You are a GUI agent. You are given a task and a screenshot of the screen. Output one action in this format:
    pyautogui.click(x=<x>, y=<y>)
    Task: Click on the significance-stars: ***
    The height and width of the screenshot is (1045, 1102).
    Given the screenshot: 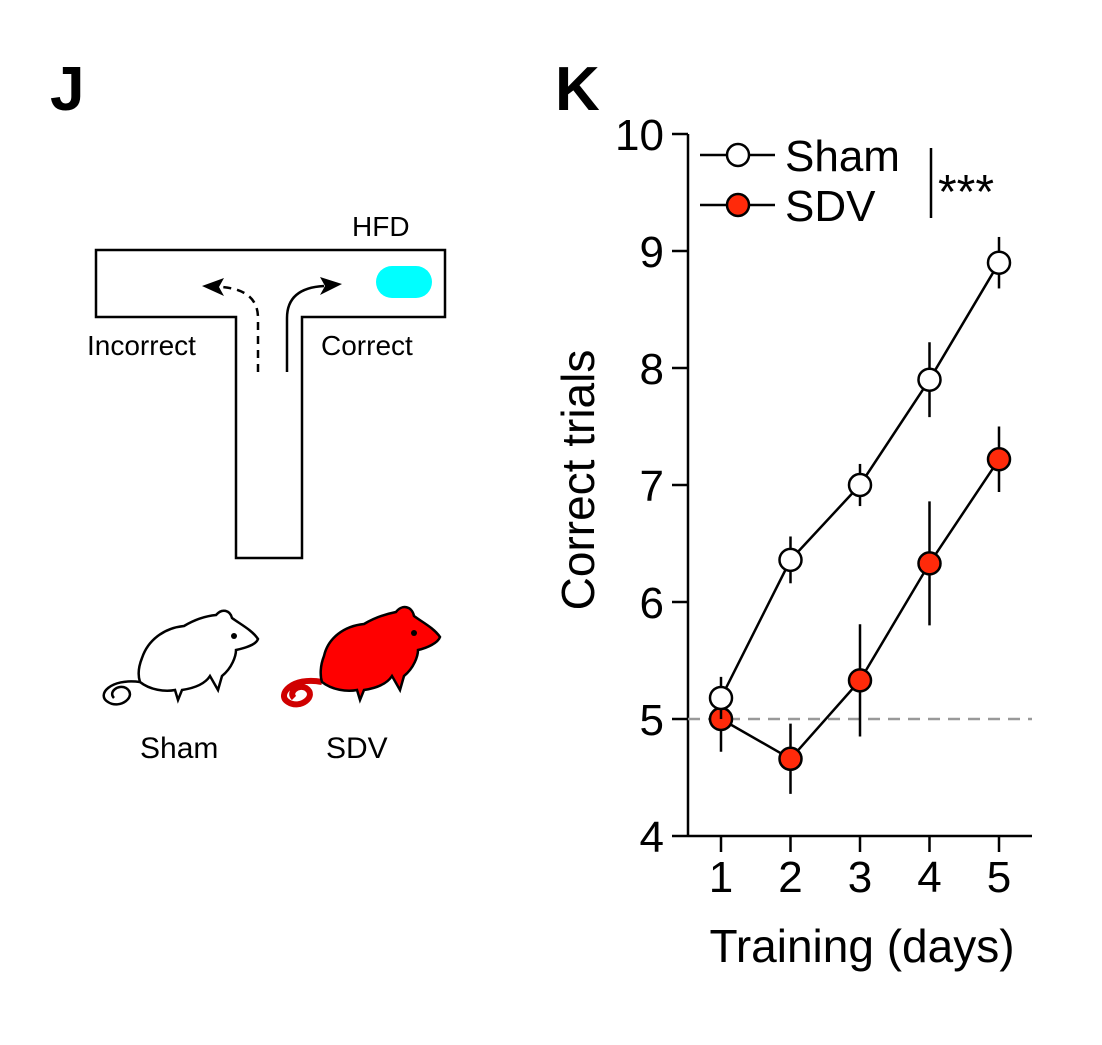 What is the action you would take?
    pyautogui.click(x=966, y=192)
    